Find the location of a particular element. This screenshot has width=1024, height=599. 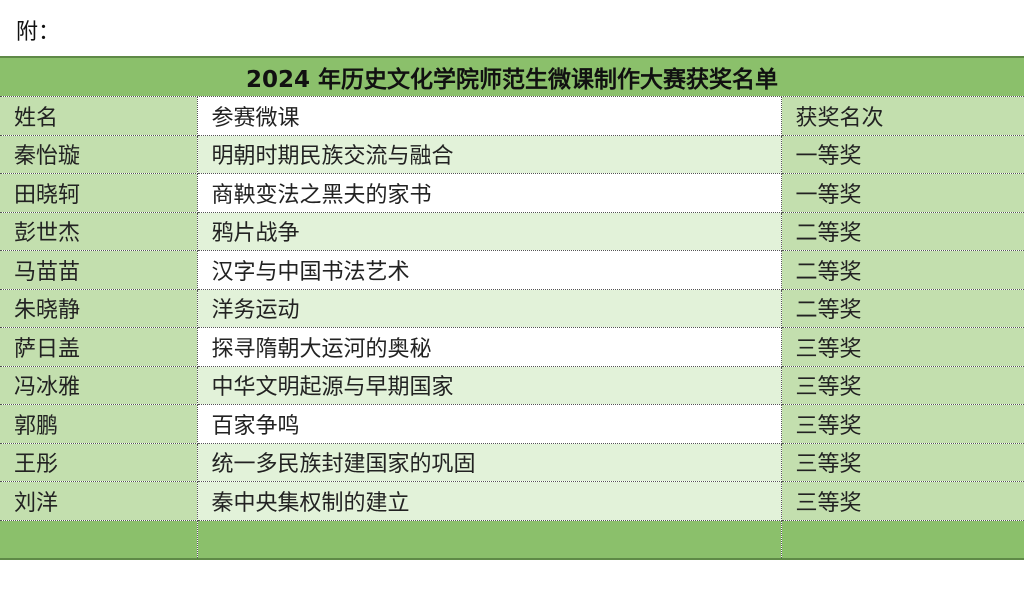

cell-course: 商鞅变法之黑夫的家书 is located at coordinates (489, 193).